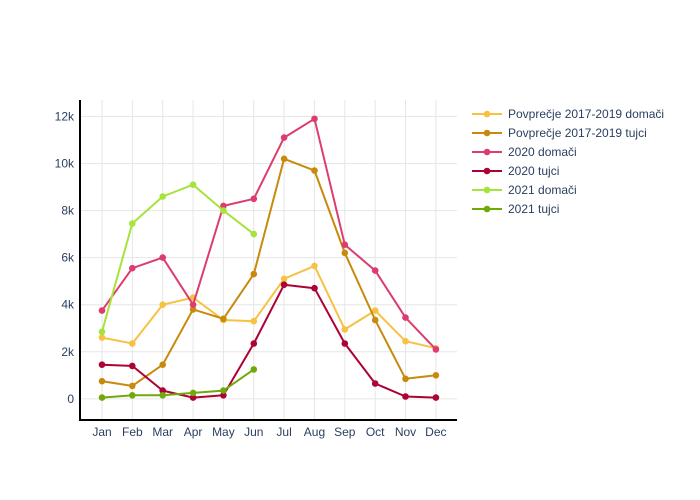 The height and width of the screenshot is (500, 700). I want to click on legend-item: Povprečje 2017-2019 tujci, so click(559, 133).